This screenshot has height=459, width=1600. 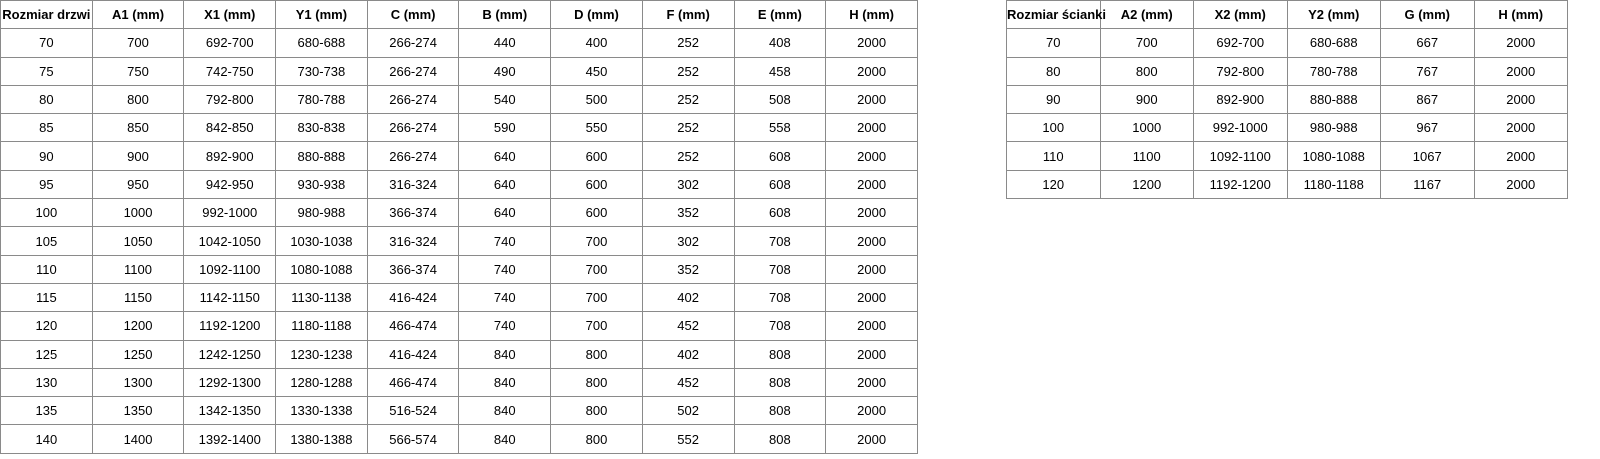 I want to click on table-cell: 950, so click(x=138, y=184).